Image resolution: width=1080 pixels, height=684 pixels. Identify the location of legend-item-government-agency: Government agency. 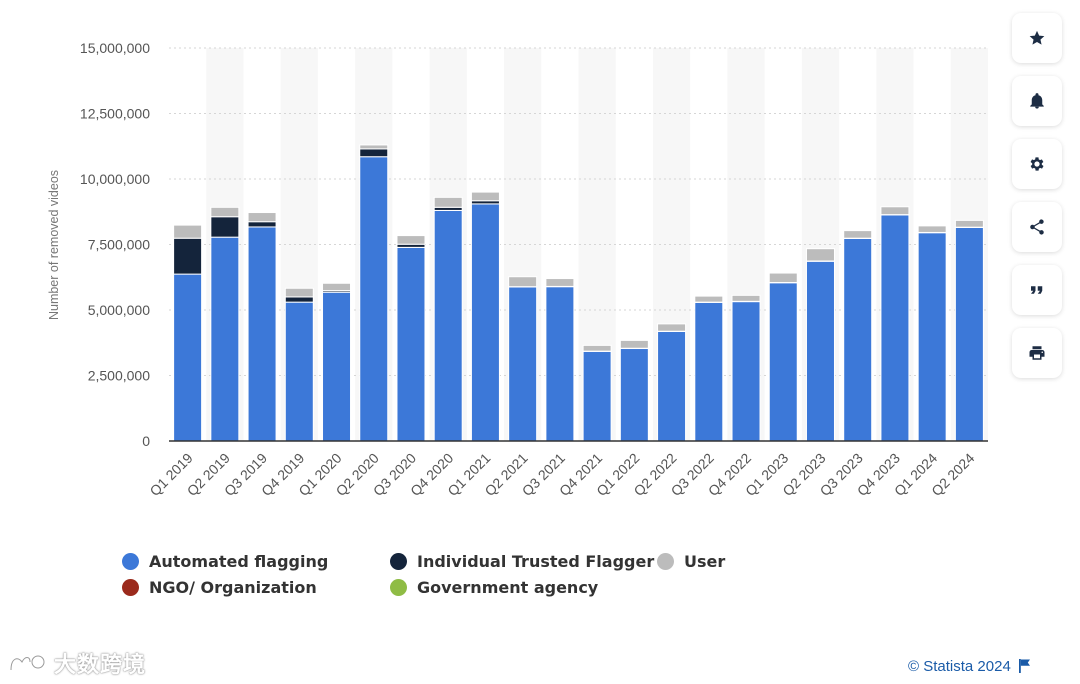
(494, 587).